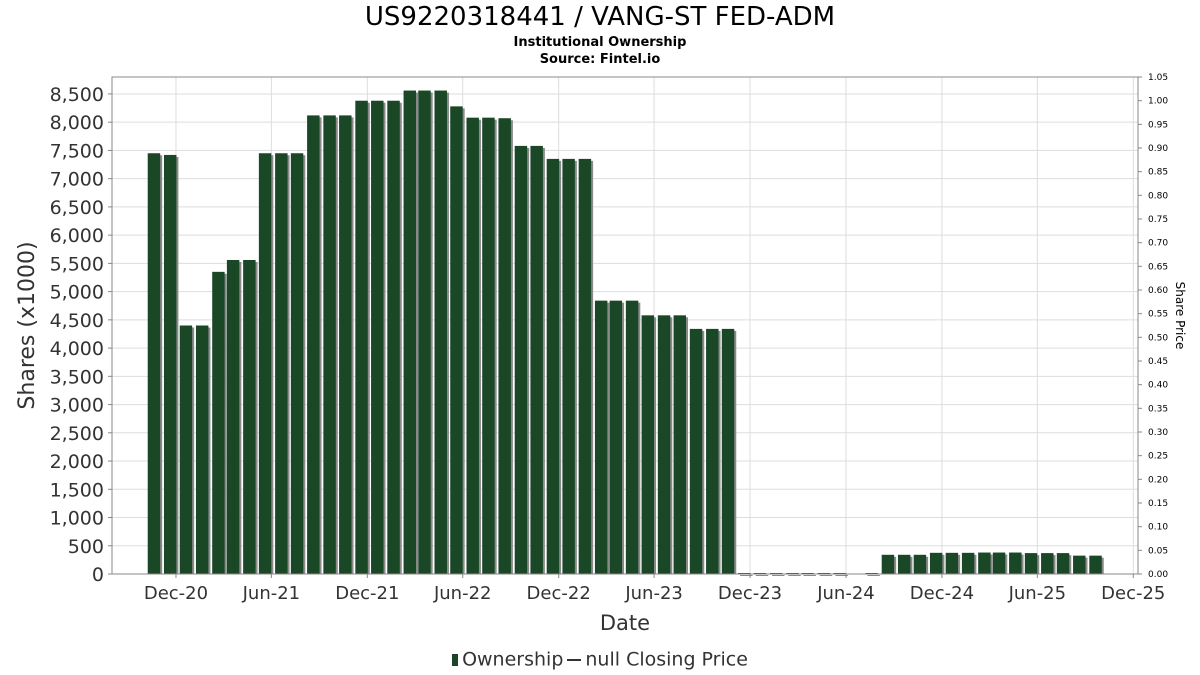  What do you see at coordinates (1180, 316) in the screenshot?
I see `y2-axis-label: Share Price` at bounding box center [1180, 316].